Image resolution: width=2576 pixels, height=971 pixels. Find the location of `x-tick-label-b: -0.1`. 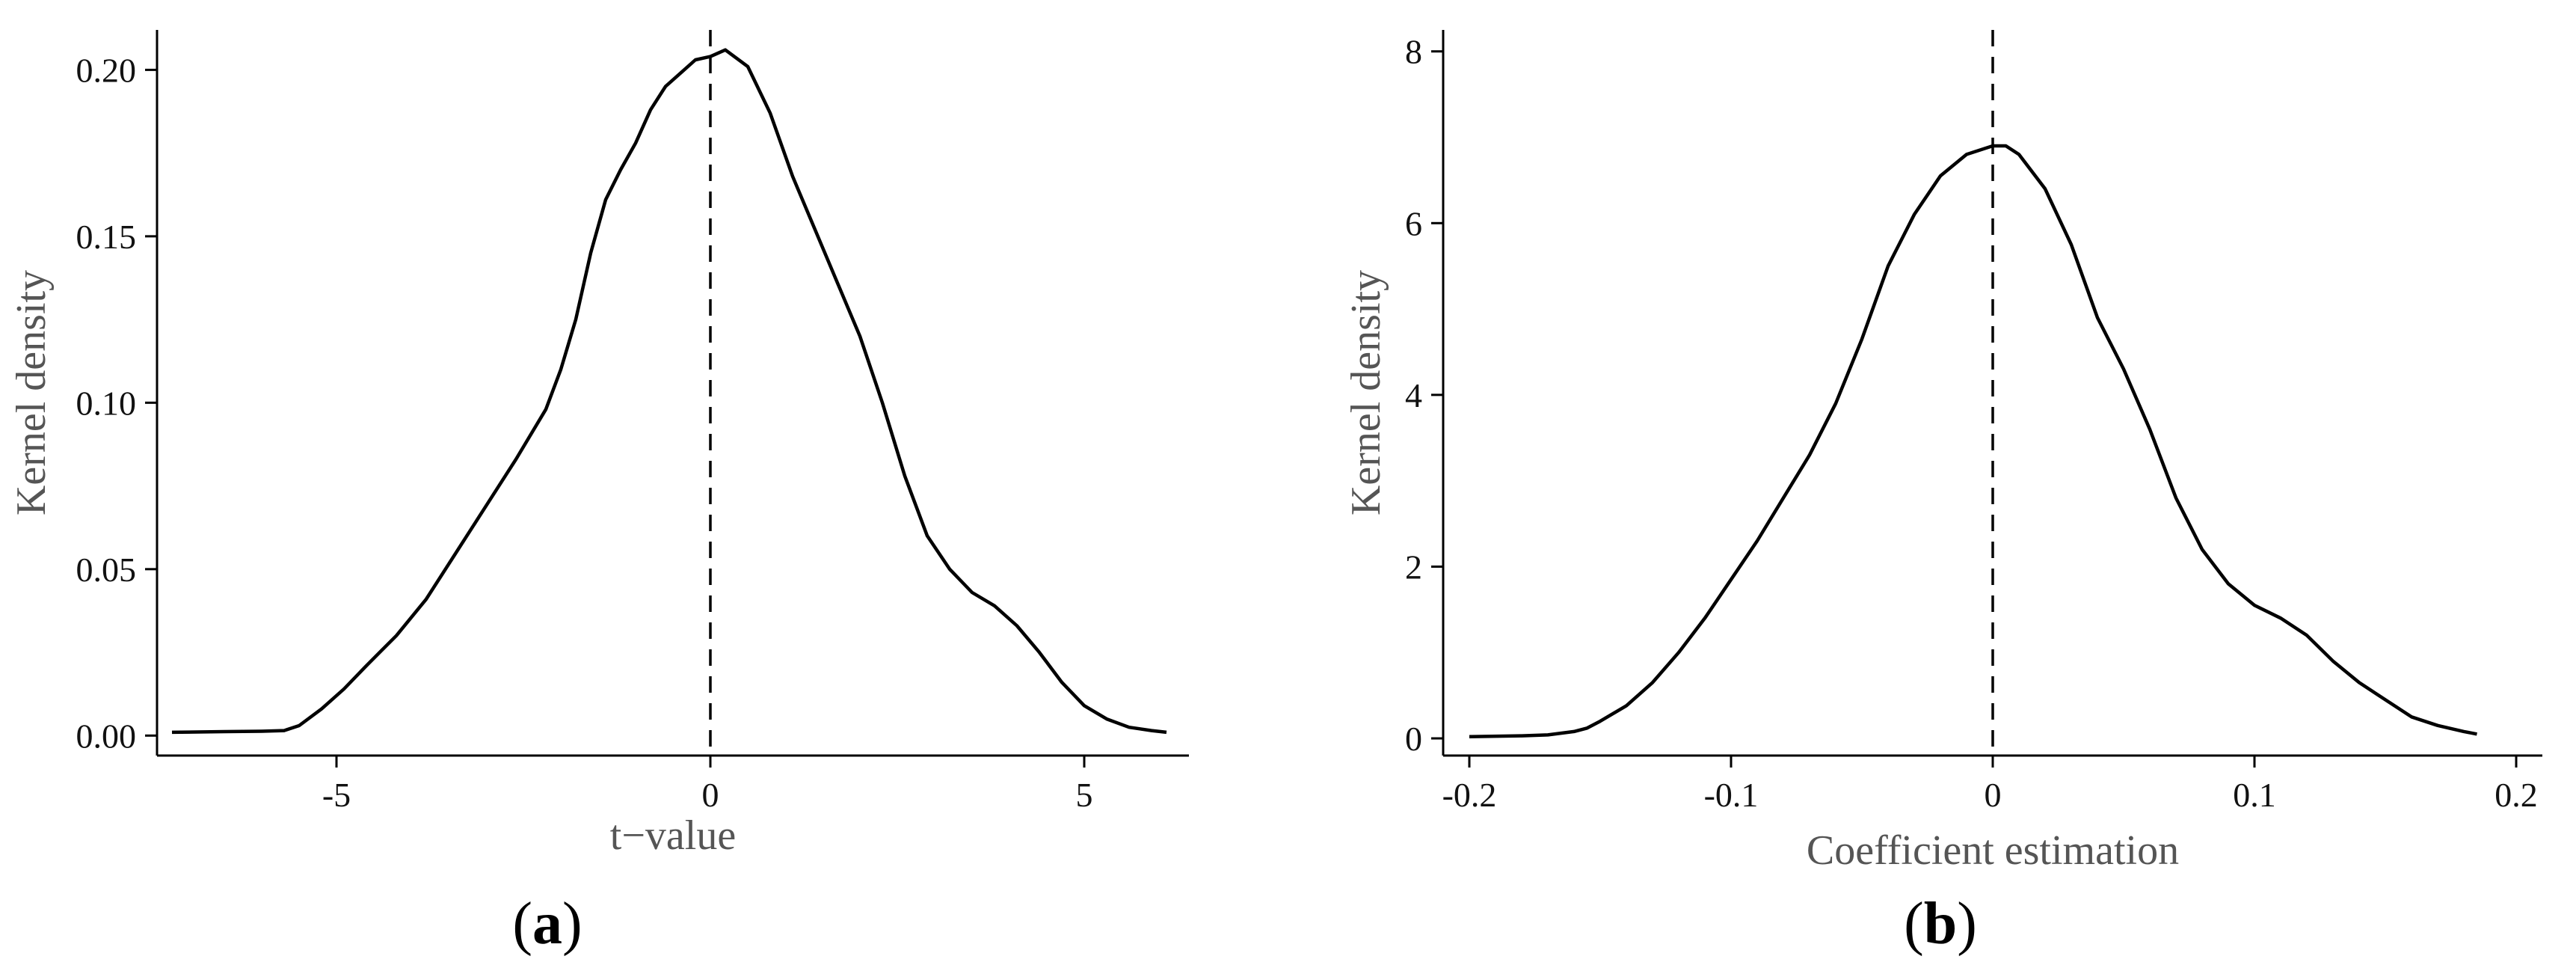

x-tick-label-b: -0.1 is located at coordinates (1731, 795).